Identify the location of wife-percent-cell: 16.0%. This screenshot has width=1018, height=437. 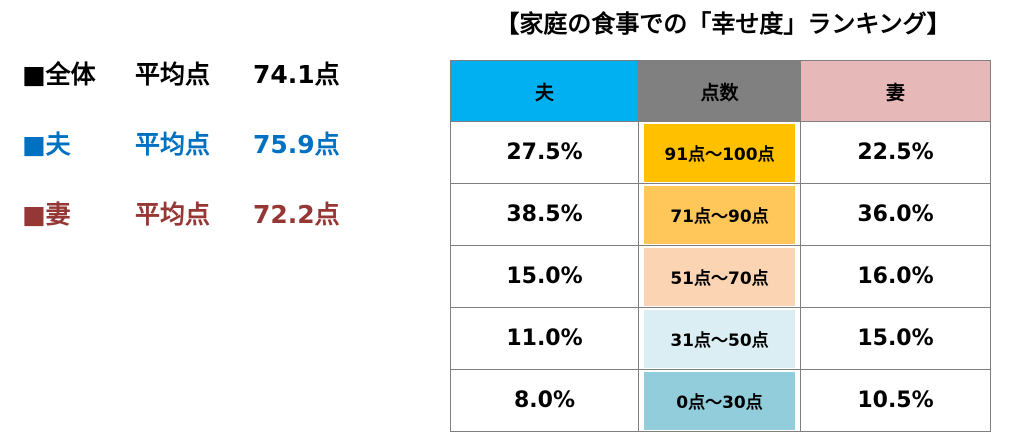
(895, 276).